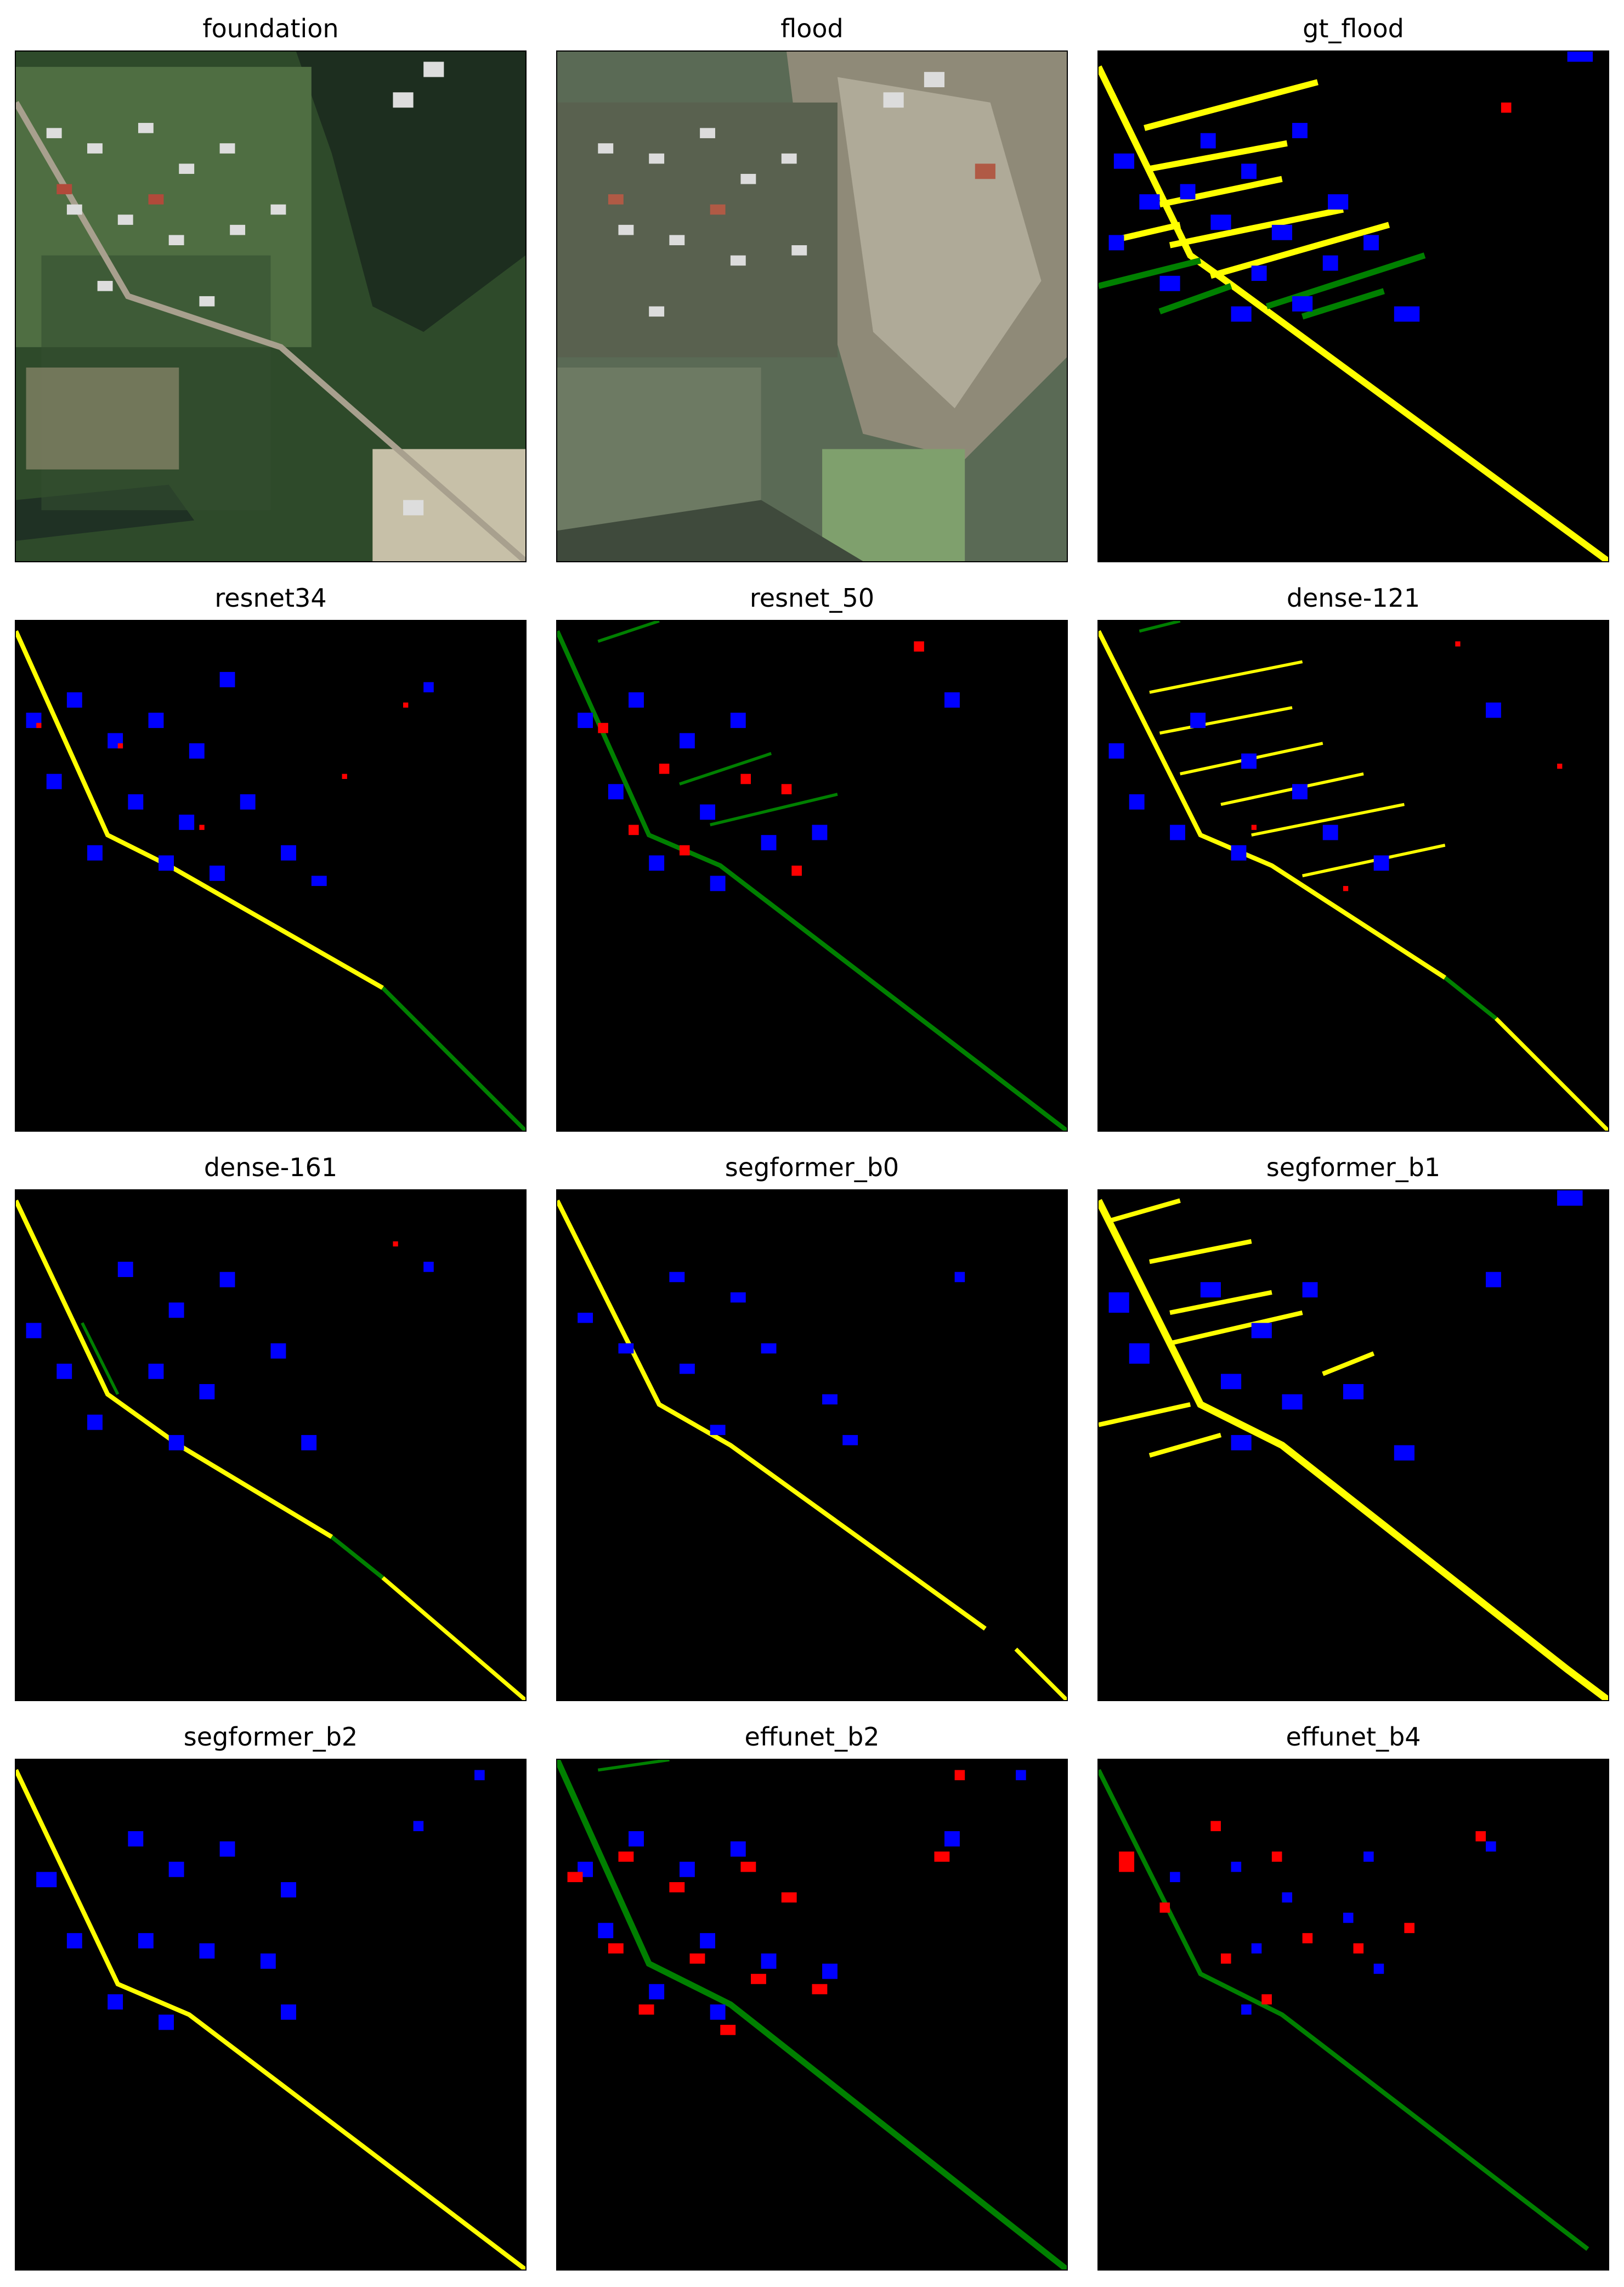 Image resolution: width=1624 pixels, height=2287 pixels. Describe the element at coordinates (271, 2015) in the screenshot. I see `segformer-b2-mask` at that location.